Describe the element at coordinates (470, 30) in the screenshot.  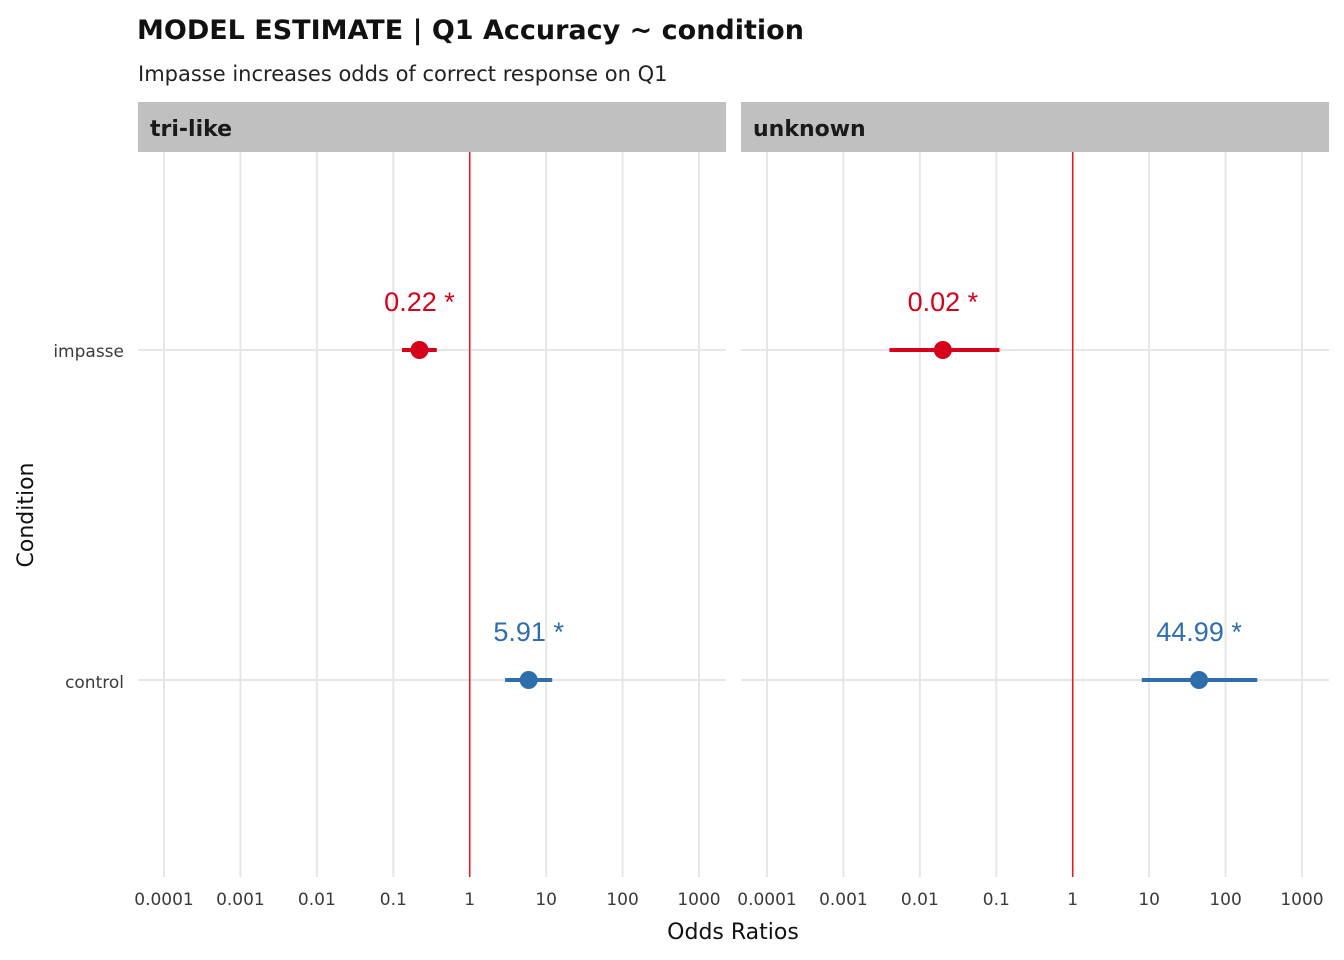
I see `chart-title: MODEL ESTIMATE | Q1 Accuracy ~ condition` at that location.